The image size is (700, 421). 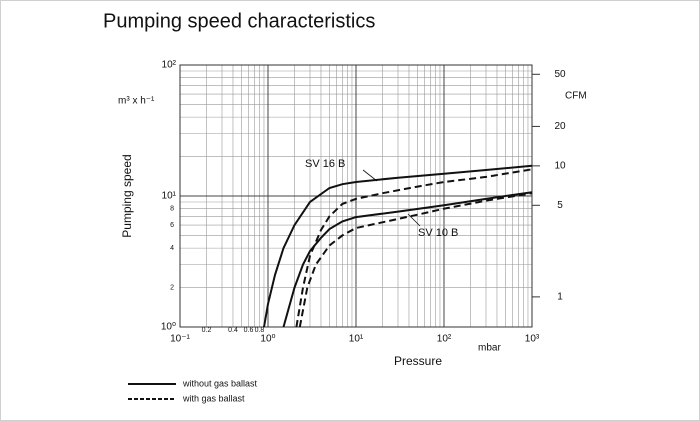 I want to click on y2-tick-label: 20, so click(x=560, y=126).